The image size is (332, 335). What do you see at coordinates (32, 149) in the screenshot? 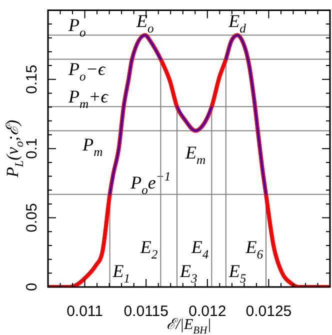
I see `y-tick-label: 0.1` at bounding box center [32, 149].